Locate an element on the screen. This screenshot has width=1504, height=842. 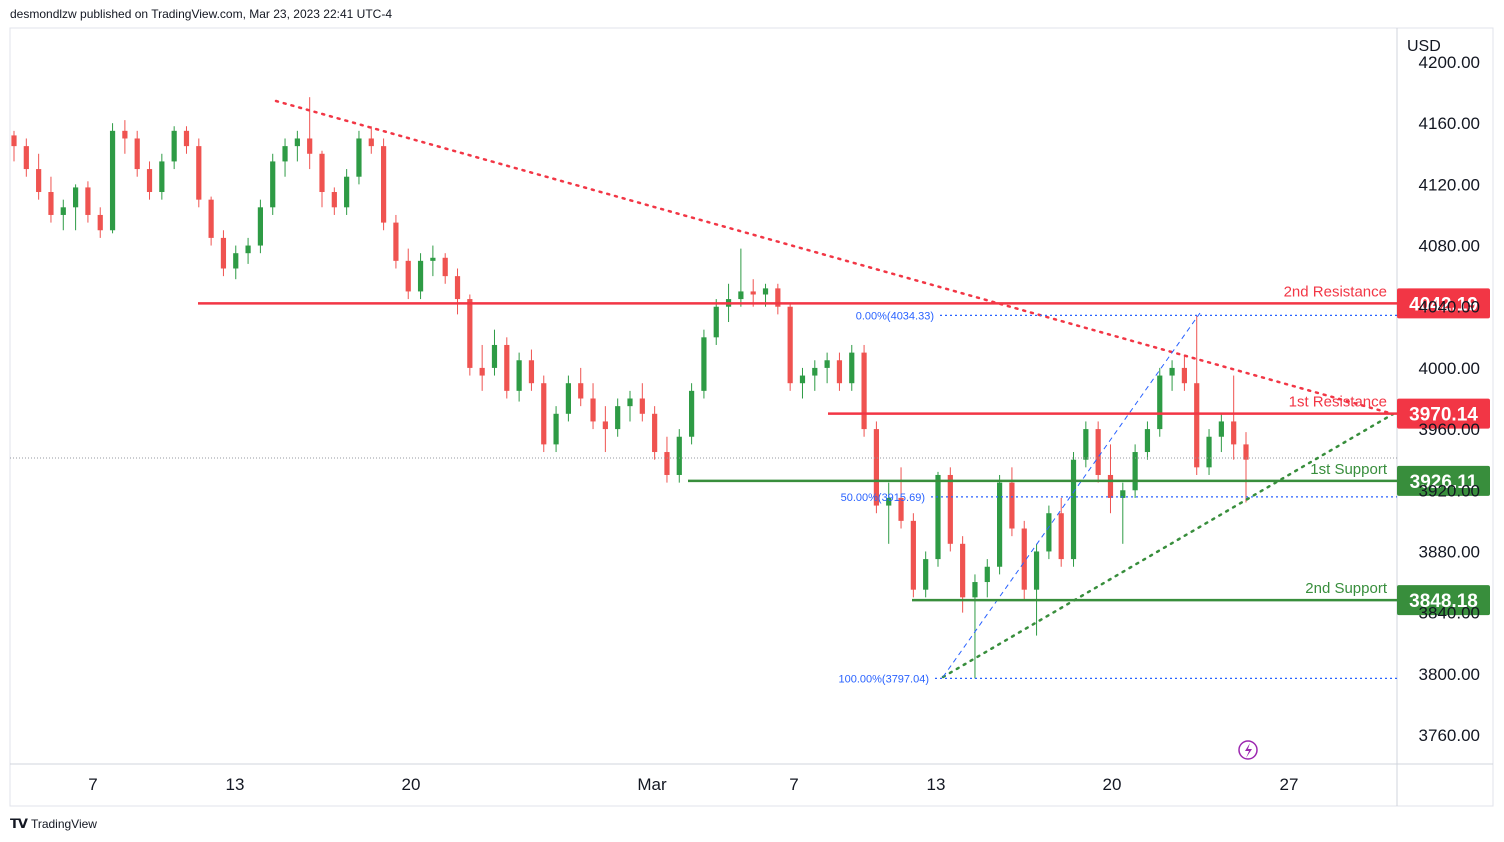
y-tick-label: 3760.00 is located at coordinates (1449, 735).